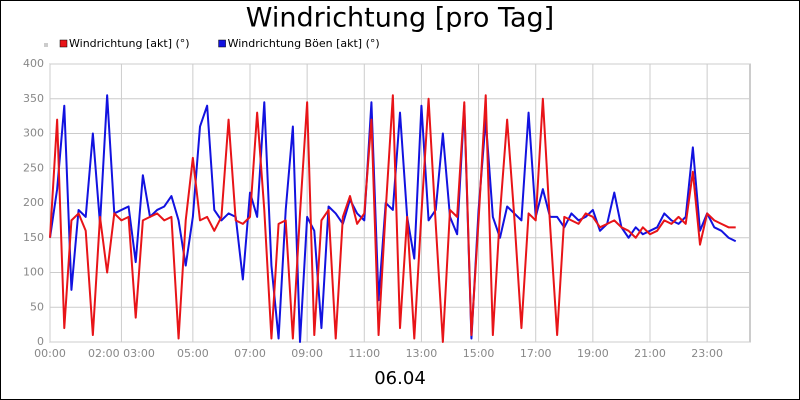 The width and height of the screenshot is (800, 400). Describe the element at coordinates (33, 272) in the screenshot. I see `y-tick-label: 100` at that location.